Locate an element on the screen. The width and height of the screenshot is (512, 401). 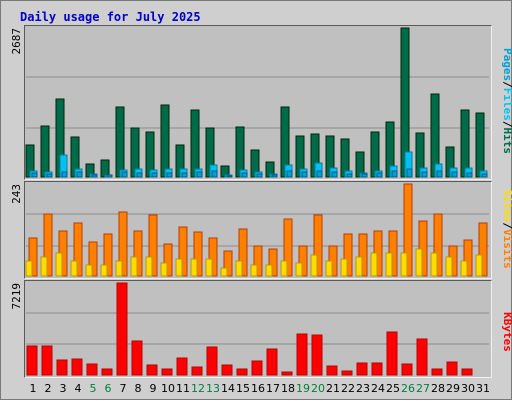
legend-visits: Visits is located at coordinates (506, 249).